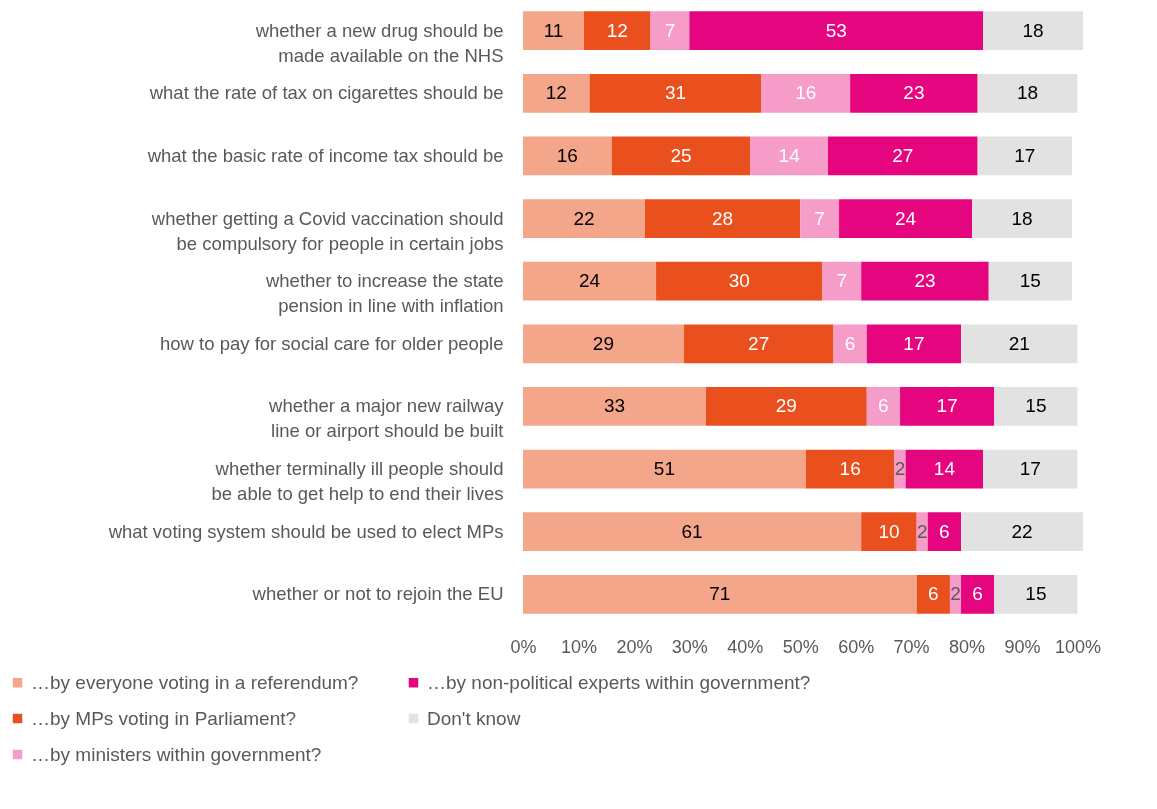  Describe the element at coordinates (164, 718) in the screenshot. I see `legend-label: …by MPs voting in Parliament?` at that location.